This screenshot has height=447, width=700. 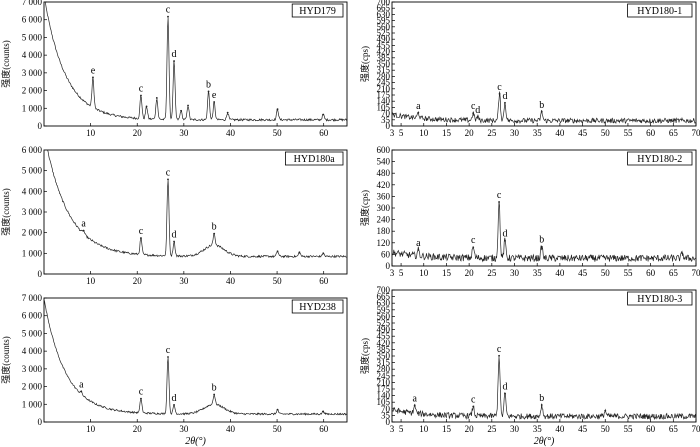 I want to click on y-tick-label: 280, so click(x=384, y=369).